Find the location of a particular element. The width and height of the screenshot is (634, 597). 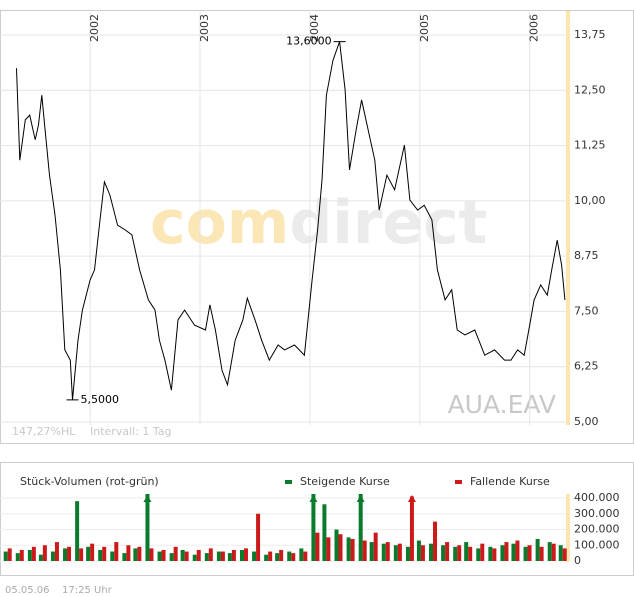

watermark-part: direct is located at coordinates (388, 223).